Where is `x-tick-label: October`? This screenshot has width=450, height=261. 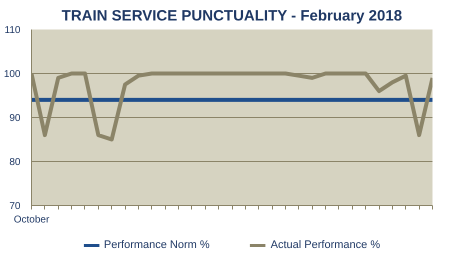 x-tick-label: October is located at coordinates (32, 220).